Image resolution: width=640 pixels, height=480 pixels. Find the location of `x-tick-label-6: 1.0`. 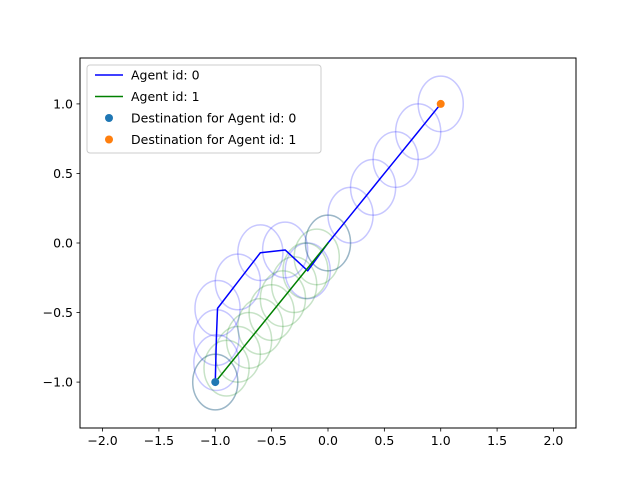

x-tick-label-6: 1.0 is located at coordinates (441, 440).